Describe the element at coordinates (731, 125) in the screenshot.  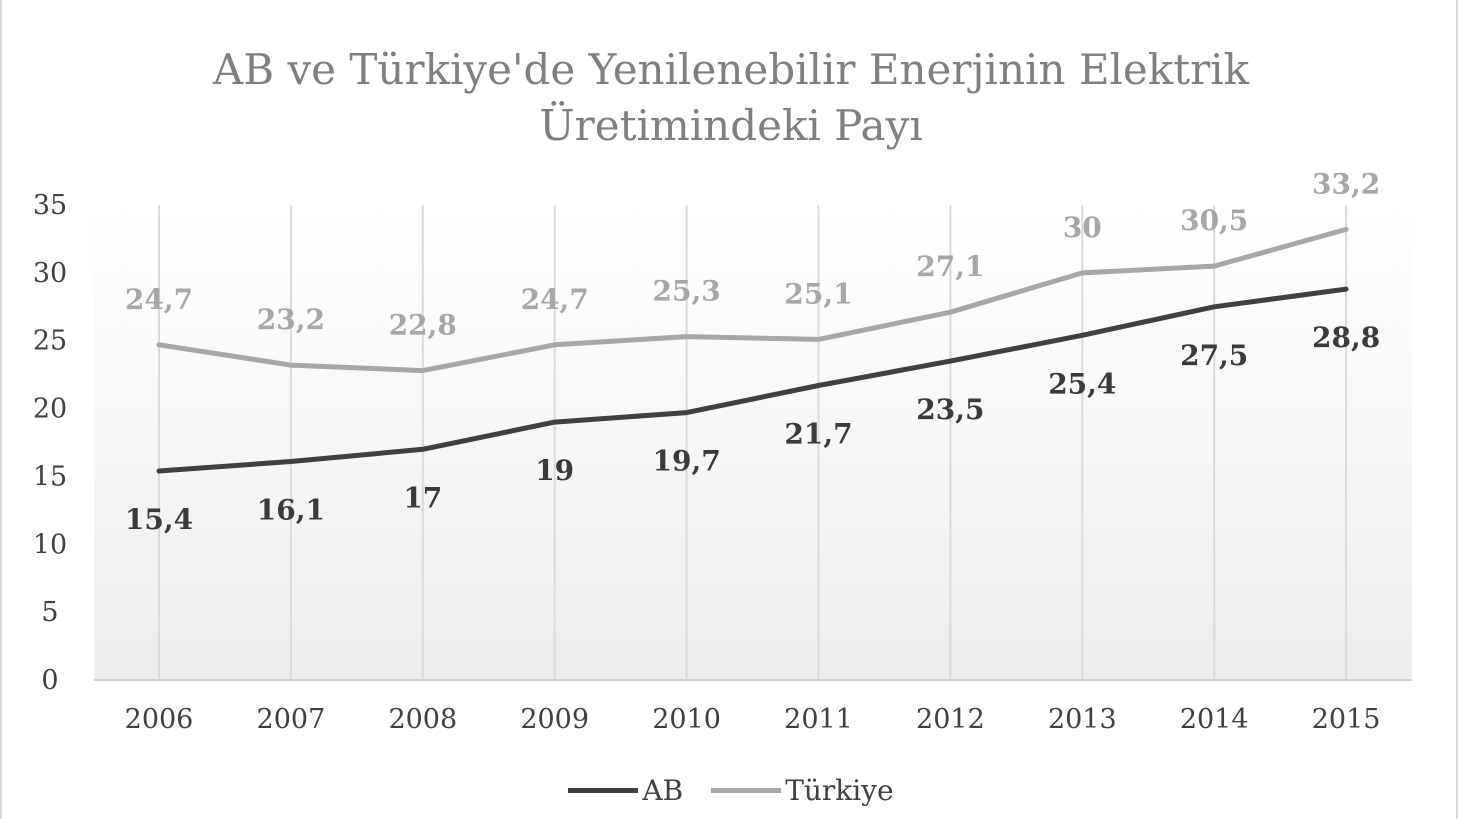
I see `chart-title-line-2: Üretimindeki Payı` at that location.